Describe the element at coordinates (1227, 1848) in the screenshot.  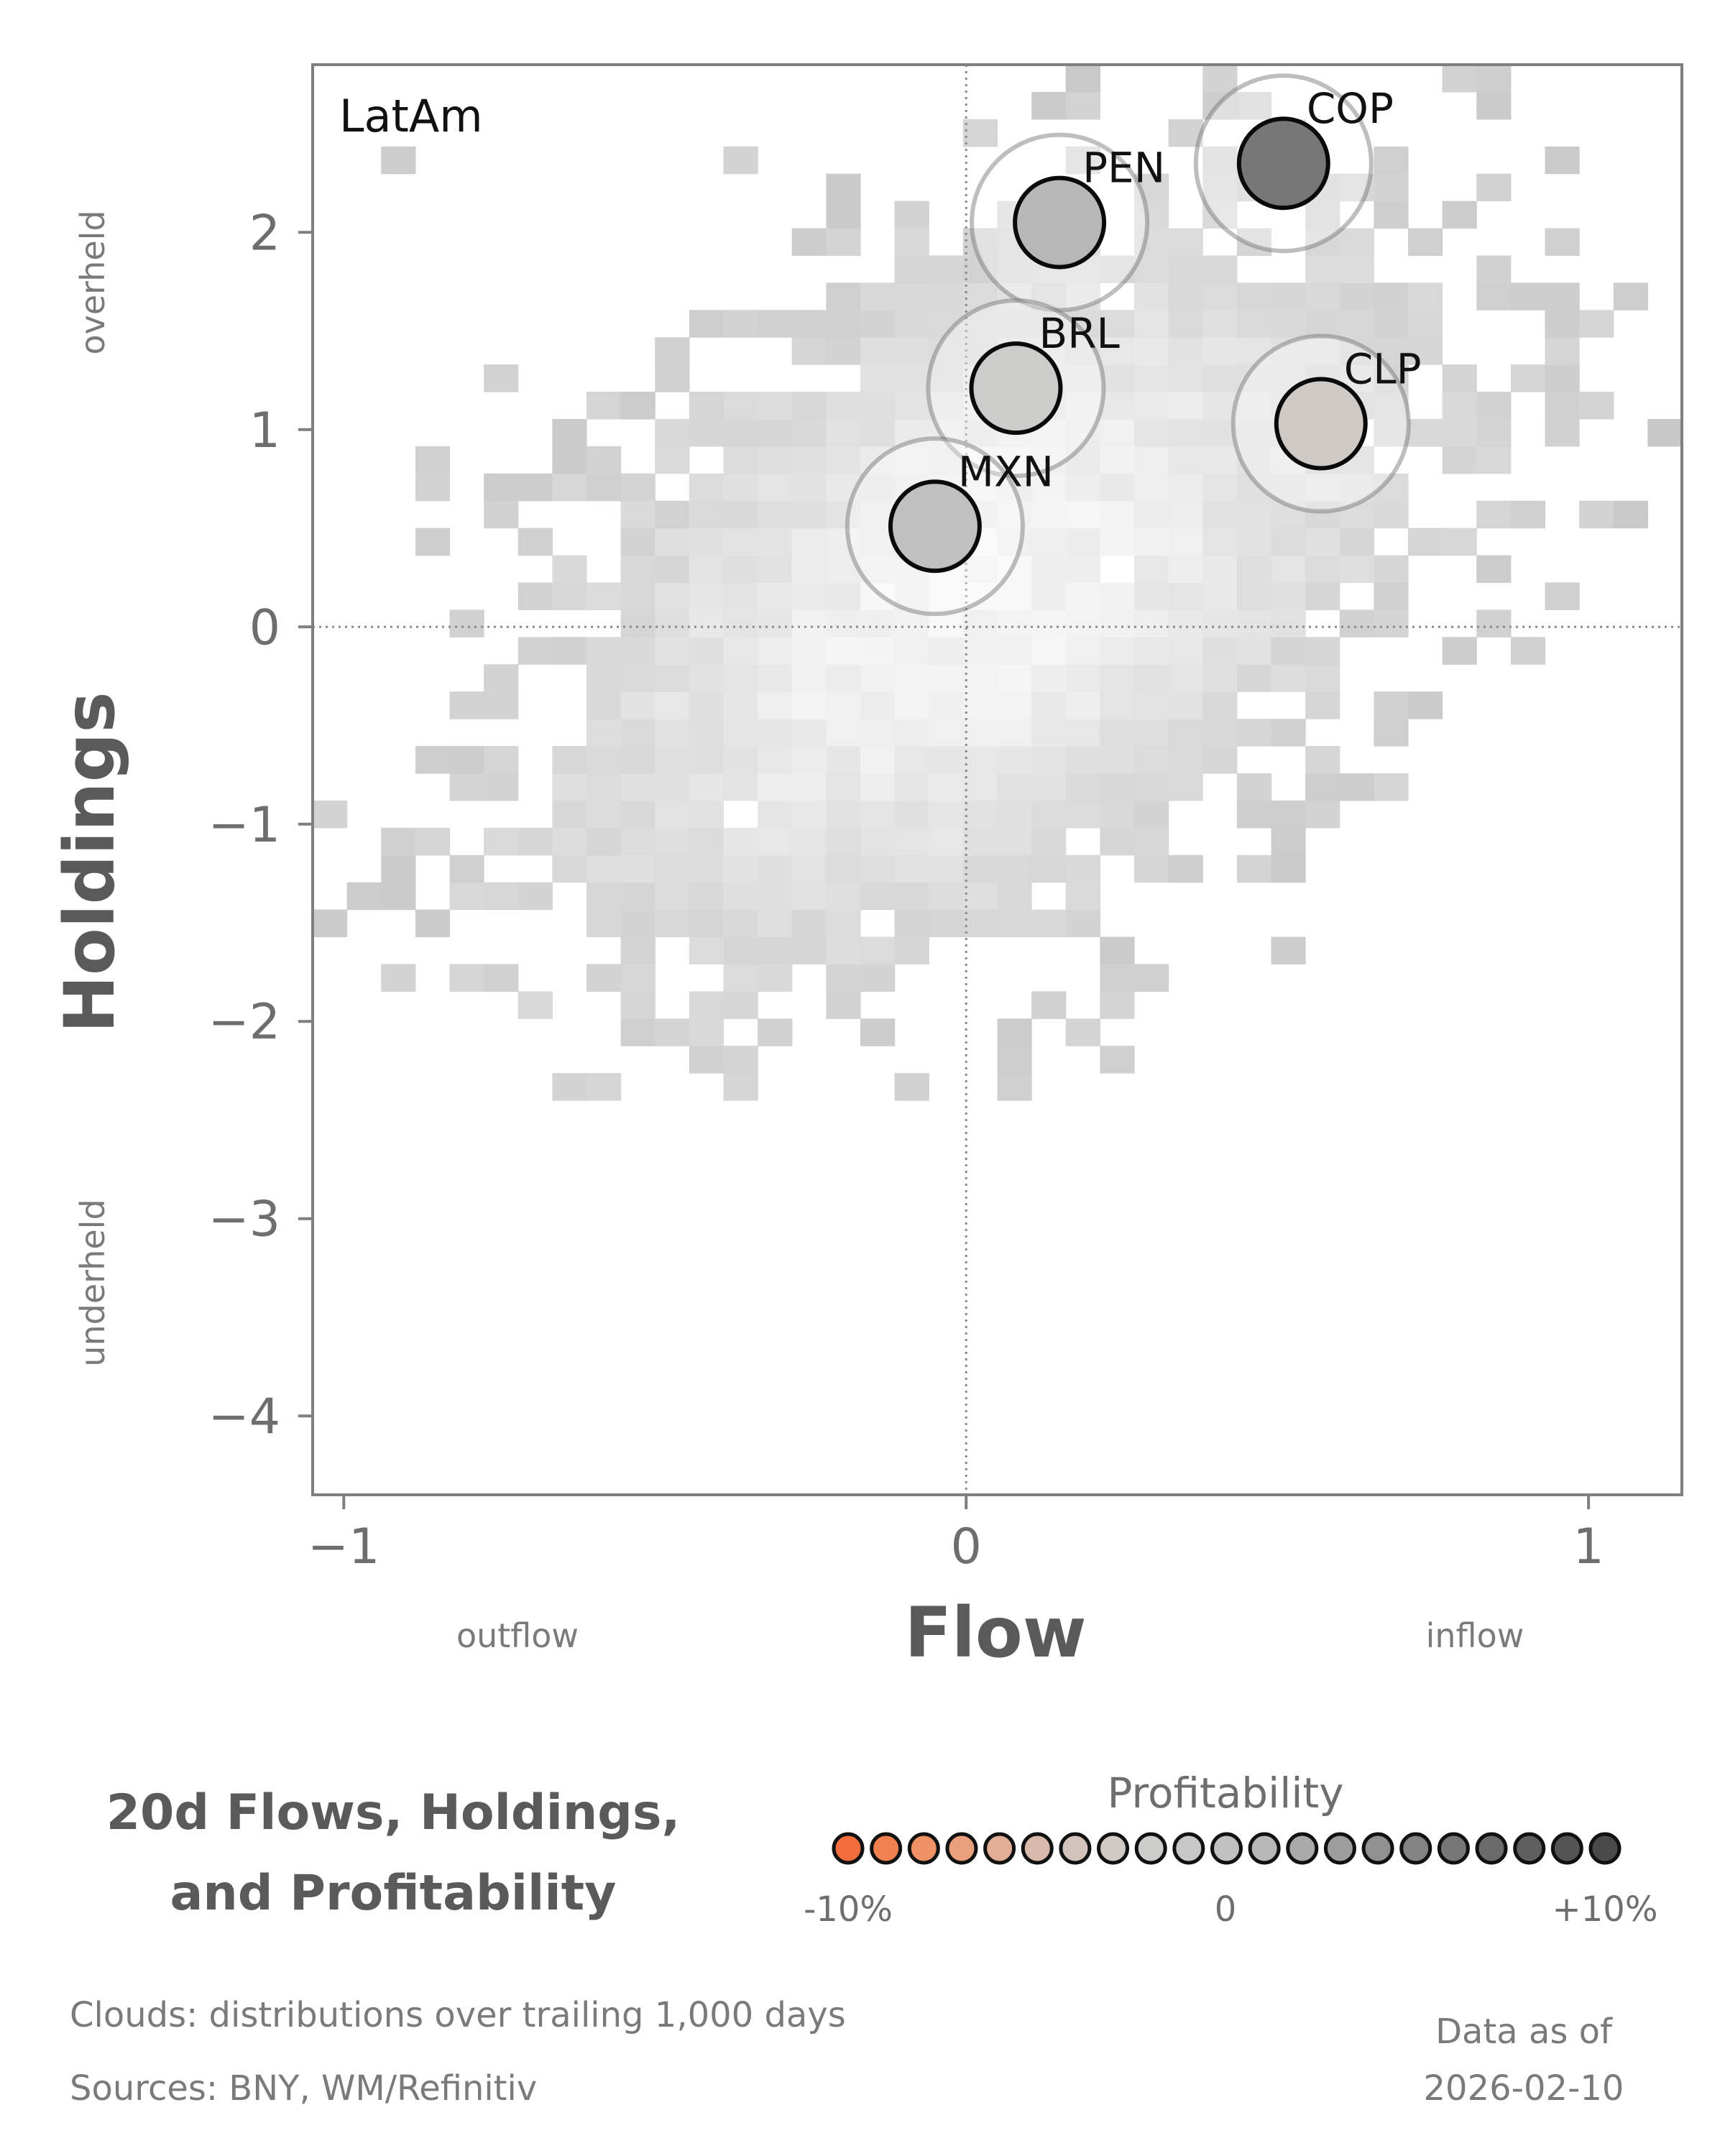
I see `profitability-legend` at that location.